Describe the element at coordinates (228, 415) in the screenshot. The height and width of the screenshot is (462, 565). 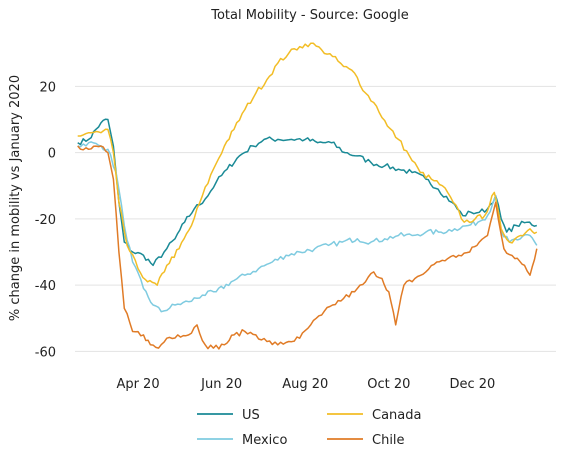
I see `legend-item-us: US` at that location.